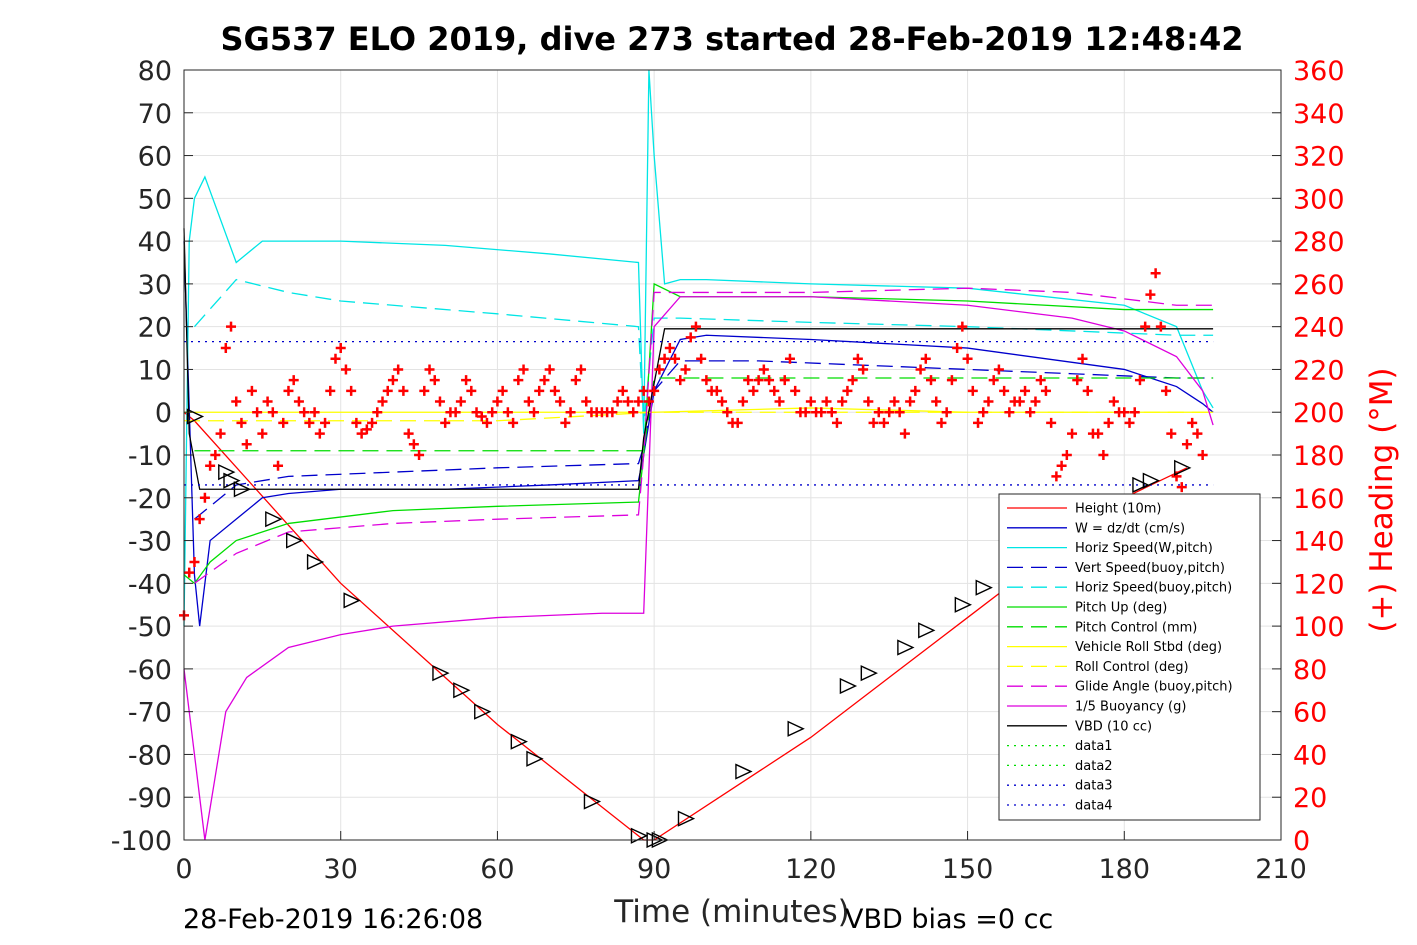 The height and width of the screenshot is (945, 1417). What do you see at coordinates (333, 919) in the screenshot?
I see `footer-timestamp: 28-Feb-2019 16:26:08` at bounding box center [333, 919].